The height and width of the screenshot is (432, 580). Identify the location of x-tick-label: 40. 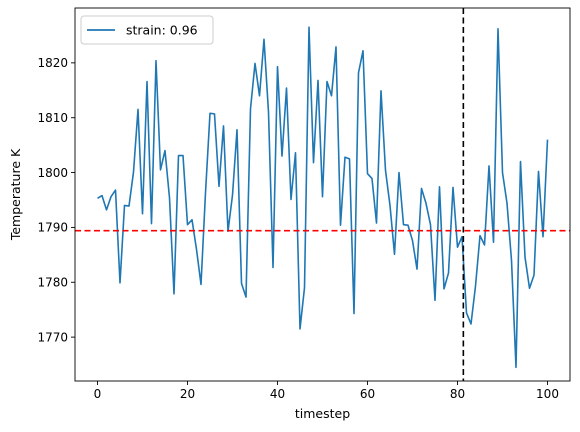
(277, 394).